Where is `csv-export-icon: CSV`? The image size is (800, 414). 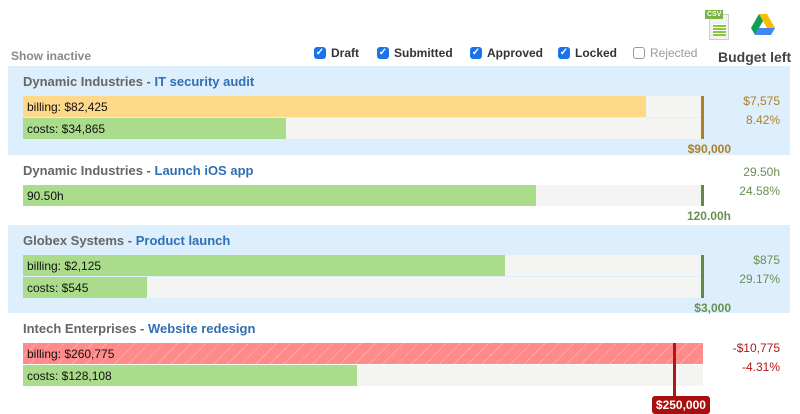 csv-export-icon: CSV is located at coordinates (718, 26).